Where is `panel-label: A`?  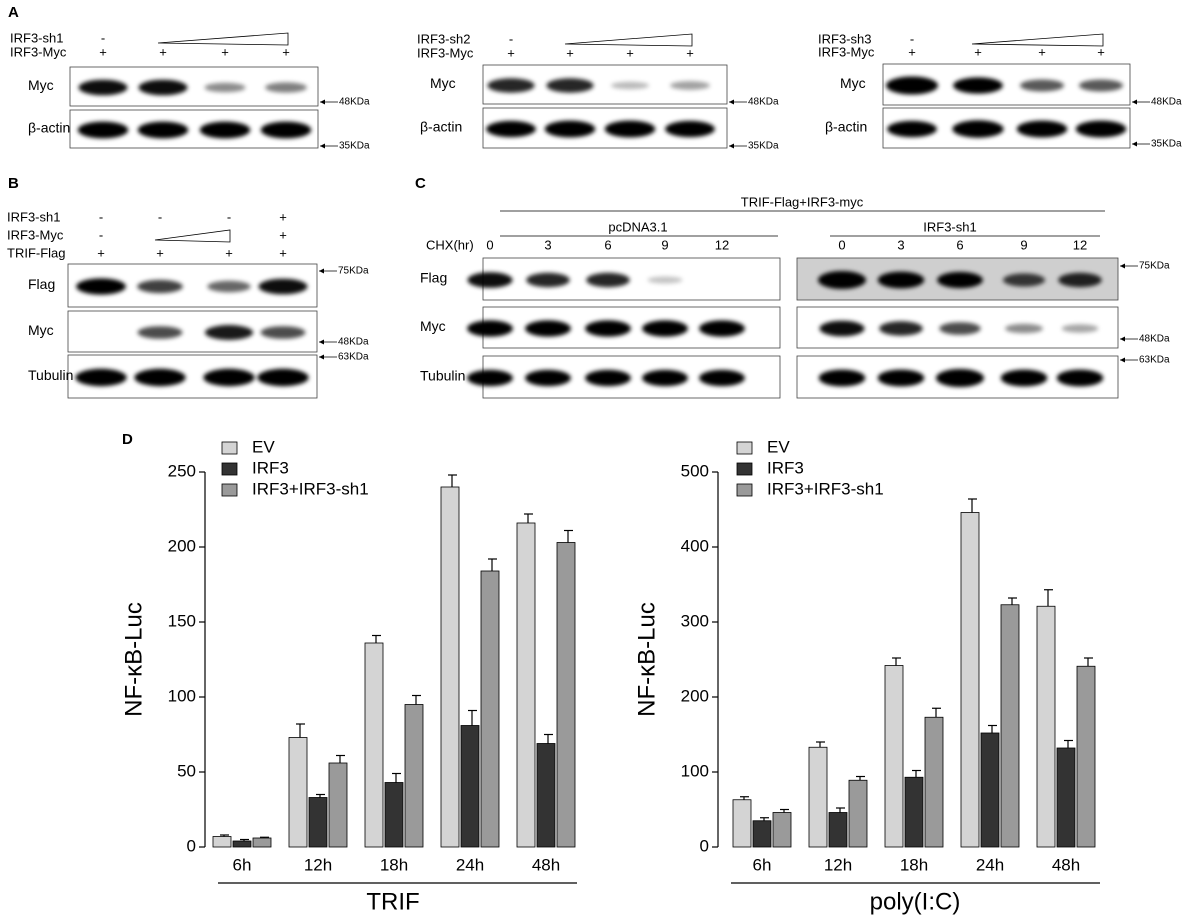 panel-label: A is located at coordinates (13, 12).